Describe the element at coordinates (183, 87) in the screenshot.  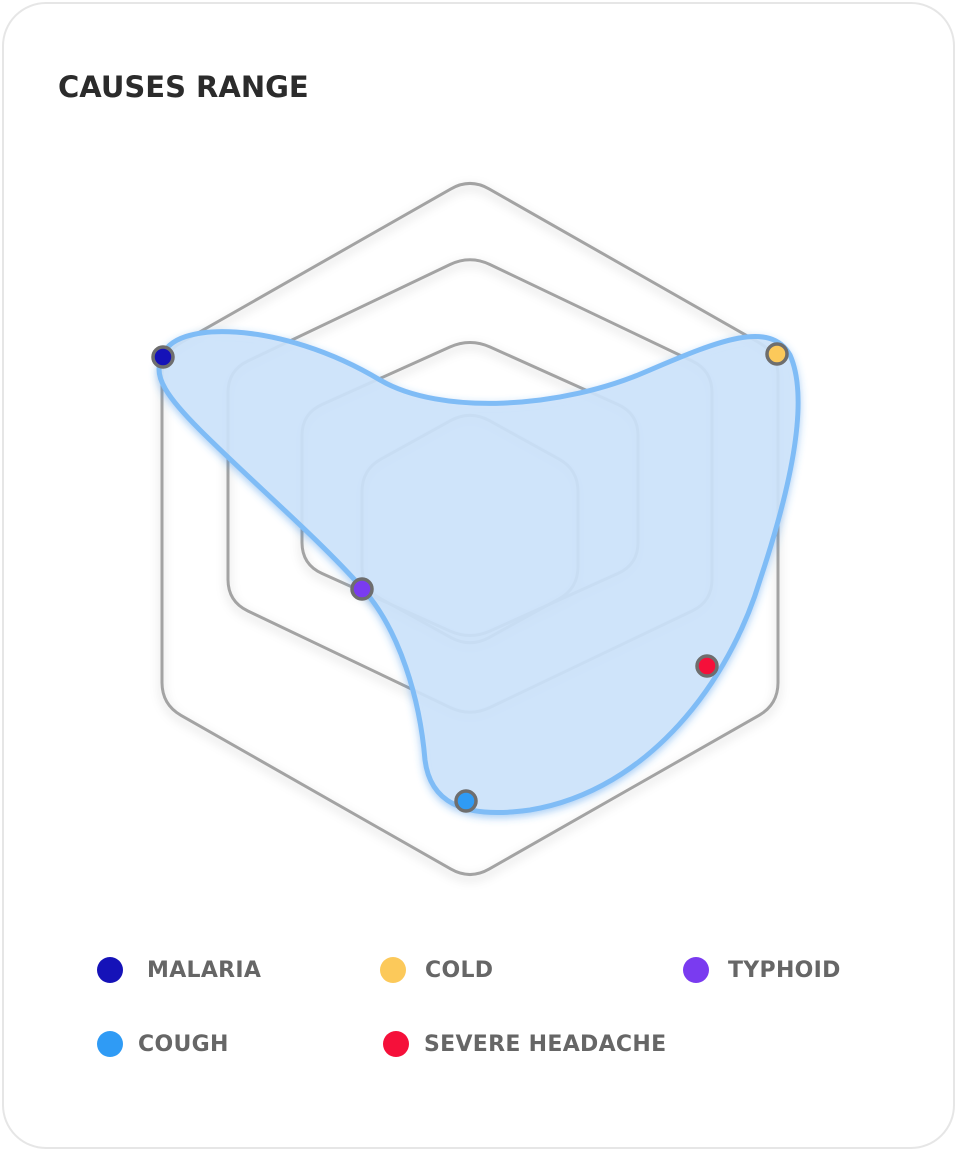
I see `chart-title: CAUSES RANGE` at that location.